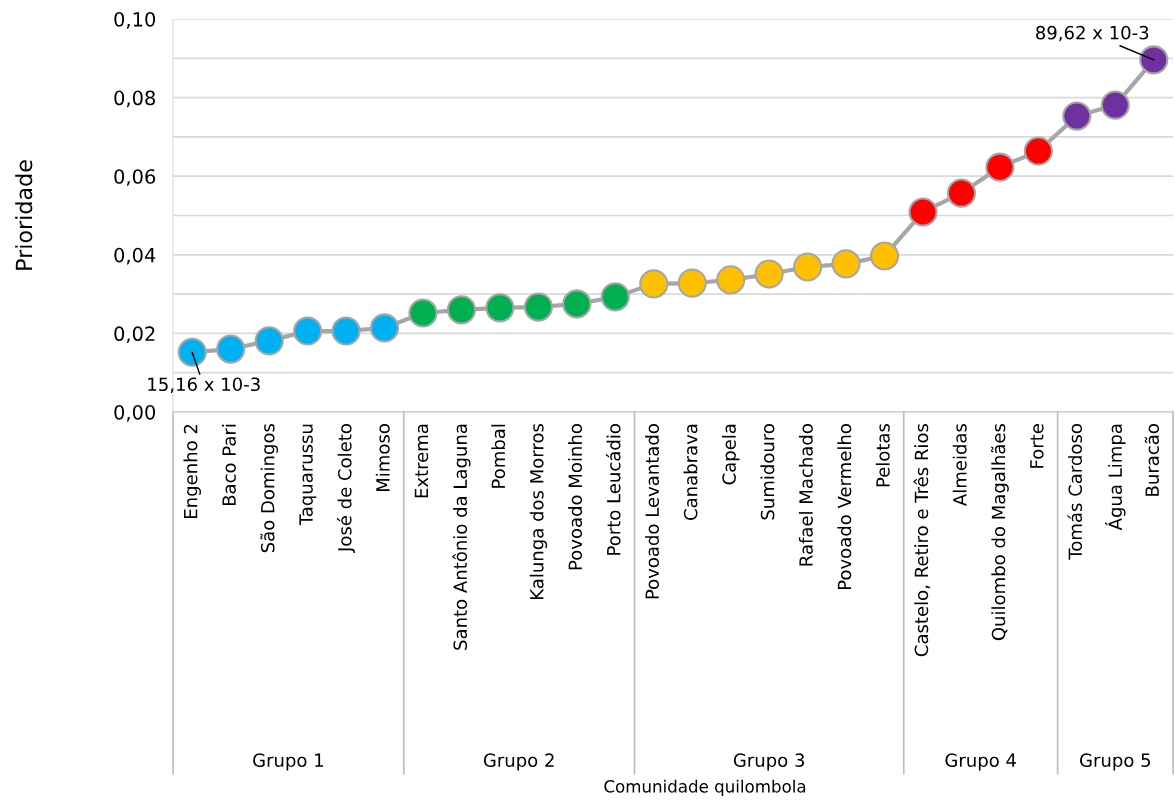 The image size is (1175, 808). What do you see at coordinates (24, 215) in the screenshot?
I see `y-axis-title: Prioridade` at bounding box center [24, 215].